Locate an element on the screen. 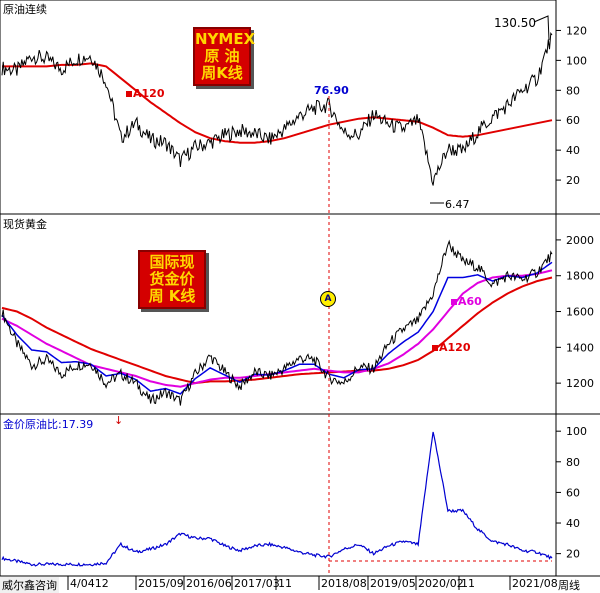  ratio-panel-title: 金价原油比:17.39 is located at coordinates (48, 424).